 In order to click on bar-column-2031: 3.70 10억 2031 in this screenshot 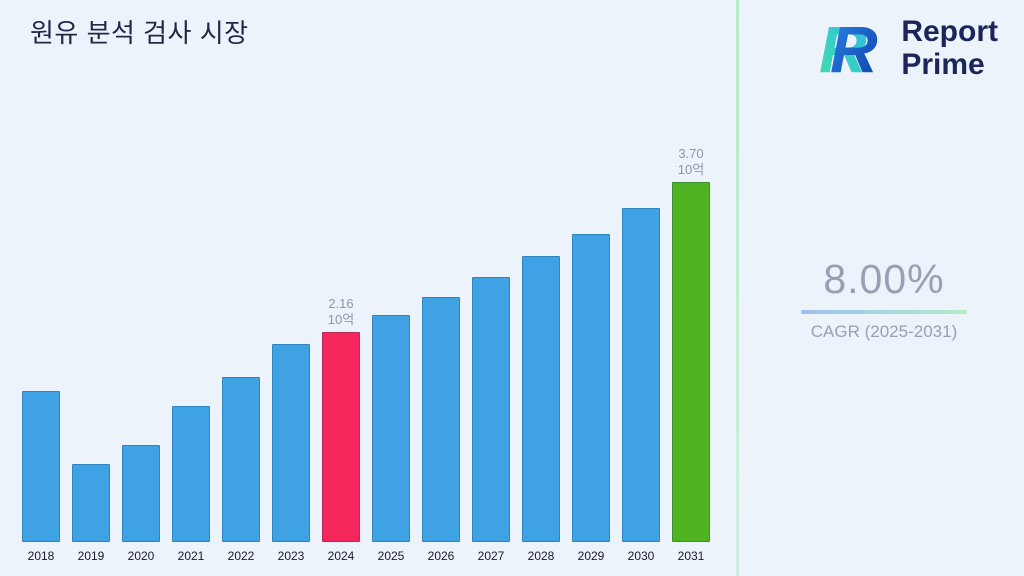, I will do `click(691, 354)`.